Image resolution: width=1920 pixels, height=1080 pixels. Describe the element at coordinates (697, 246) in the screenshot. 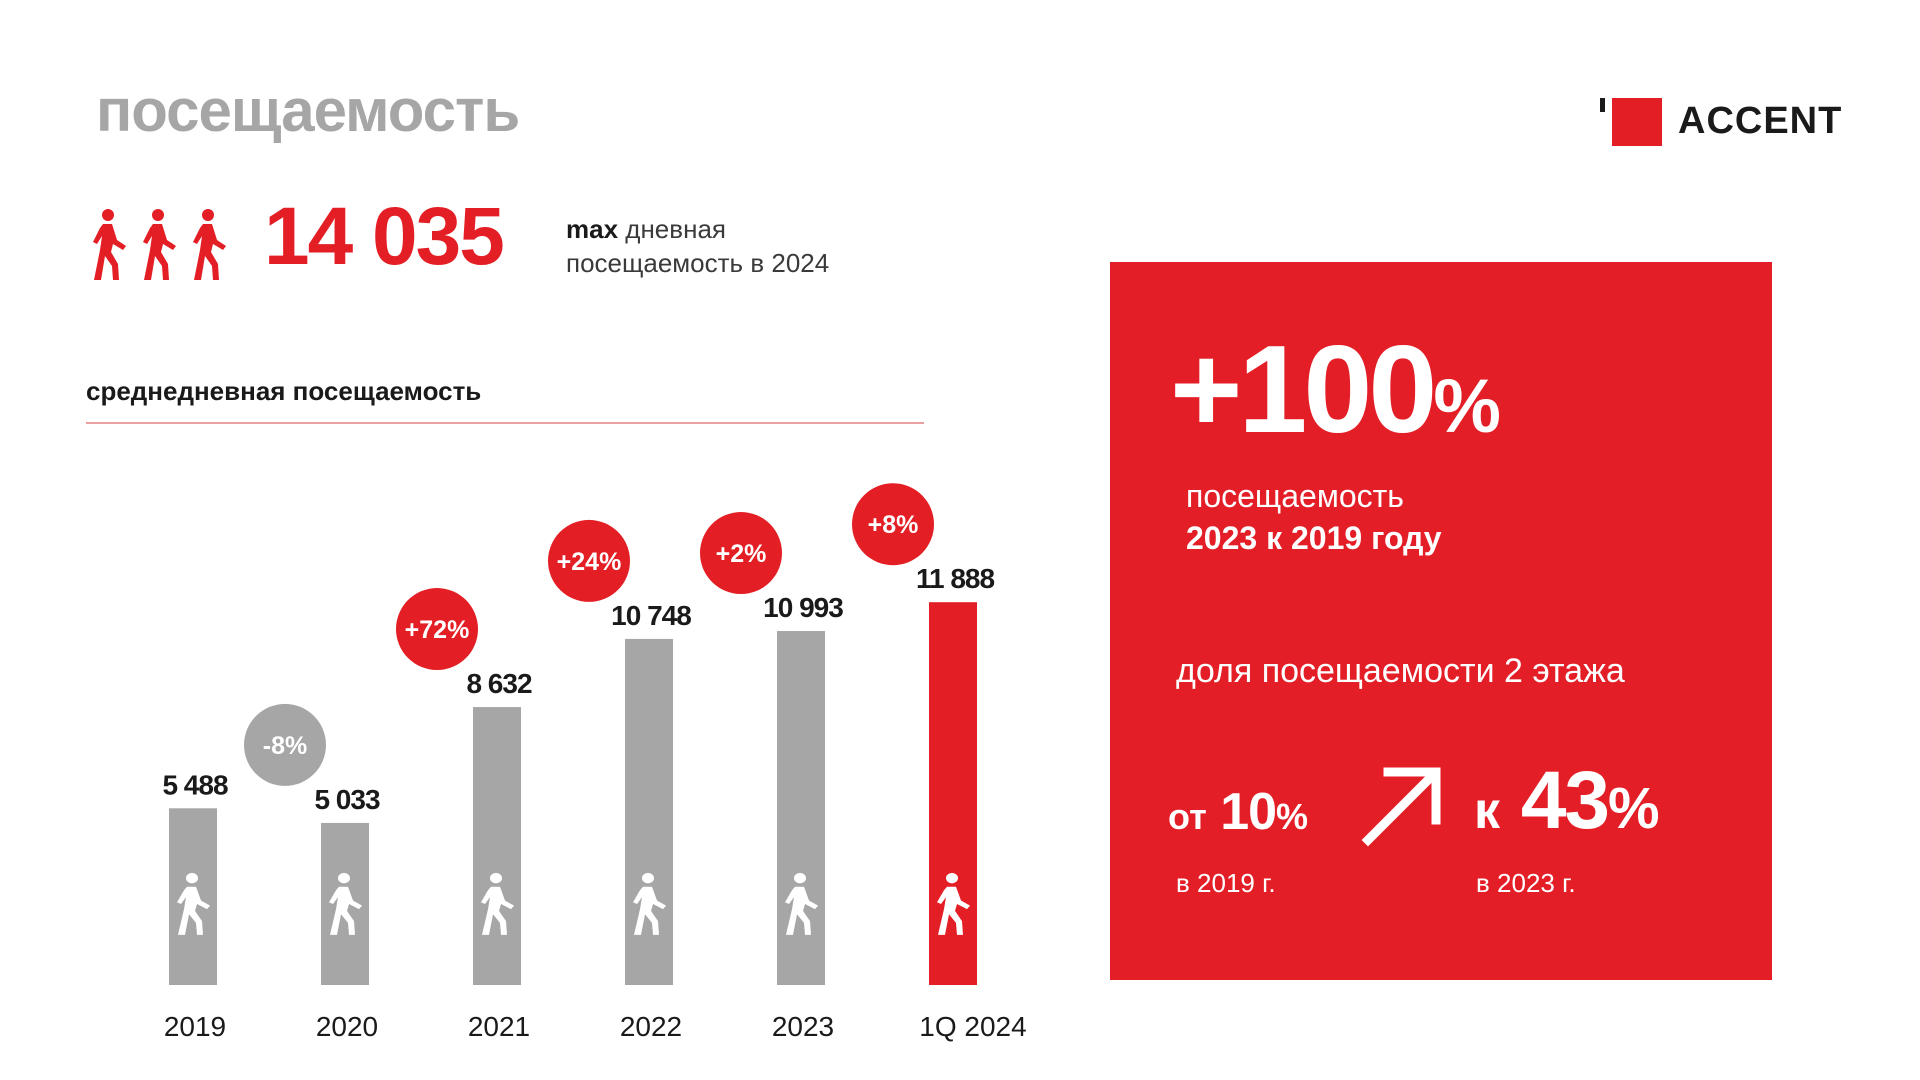

I see `max-daily-attendance-caption: max дневная посещаемость в 2024` at that location.